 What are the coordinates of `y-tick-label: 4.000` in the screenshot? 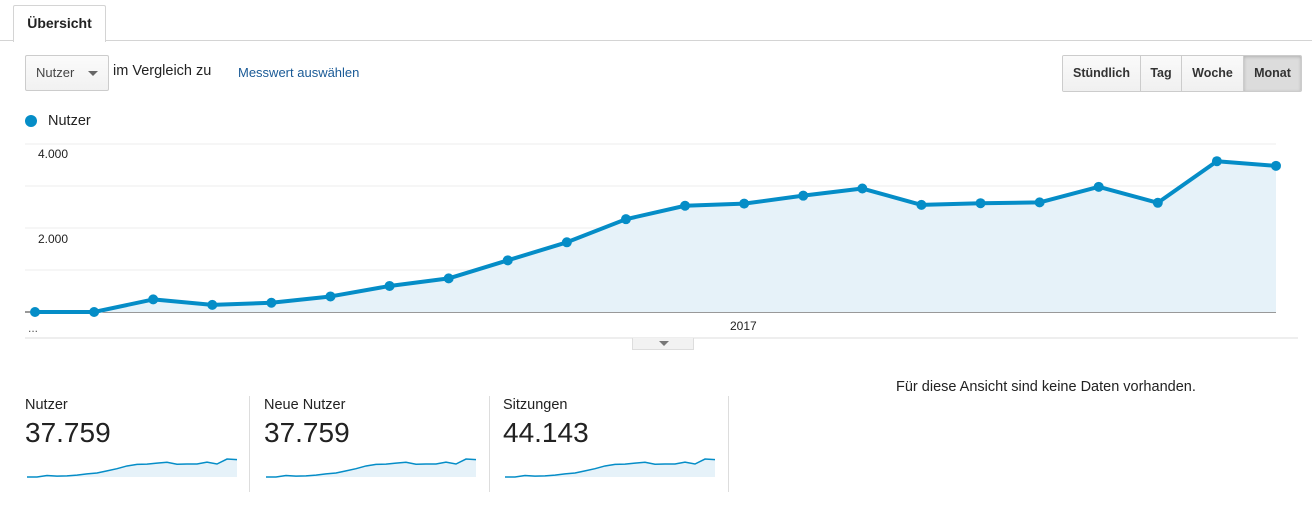 It's located at (53, 154).